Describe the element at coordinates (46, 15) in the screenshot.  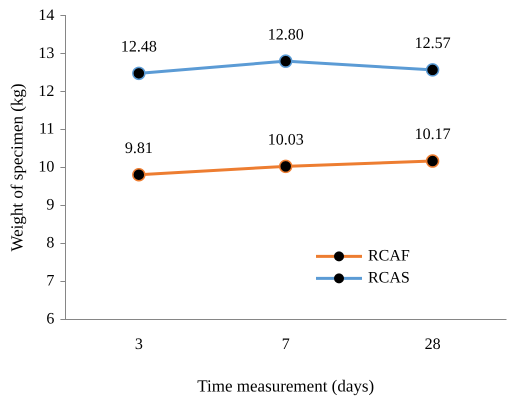
I see `y-tick-label: 14` at that location.